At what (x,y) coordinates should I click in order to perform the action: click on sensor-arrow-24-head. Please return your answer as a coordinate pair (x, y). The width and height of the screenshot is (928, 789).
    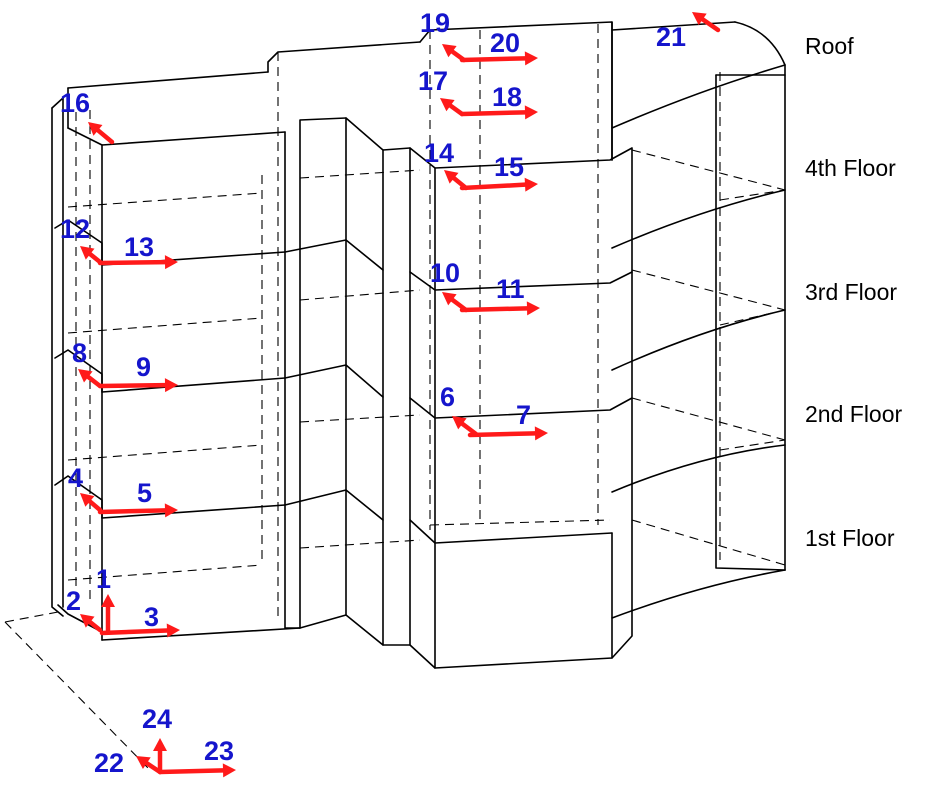
    Looking at the image, I should click on (160, 744).